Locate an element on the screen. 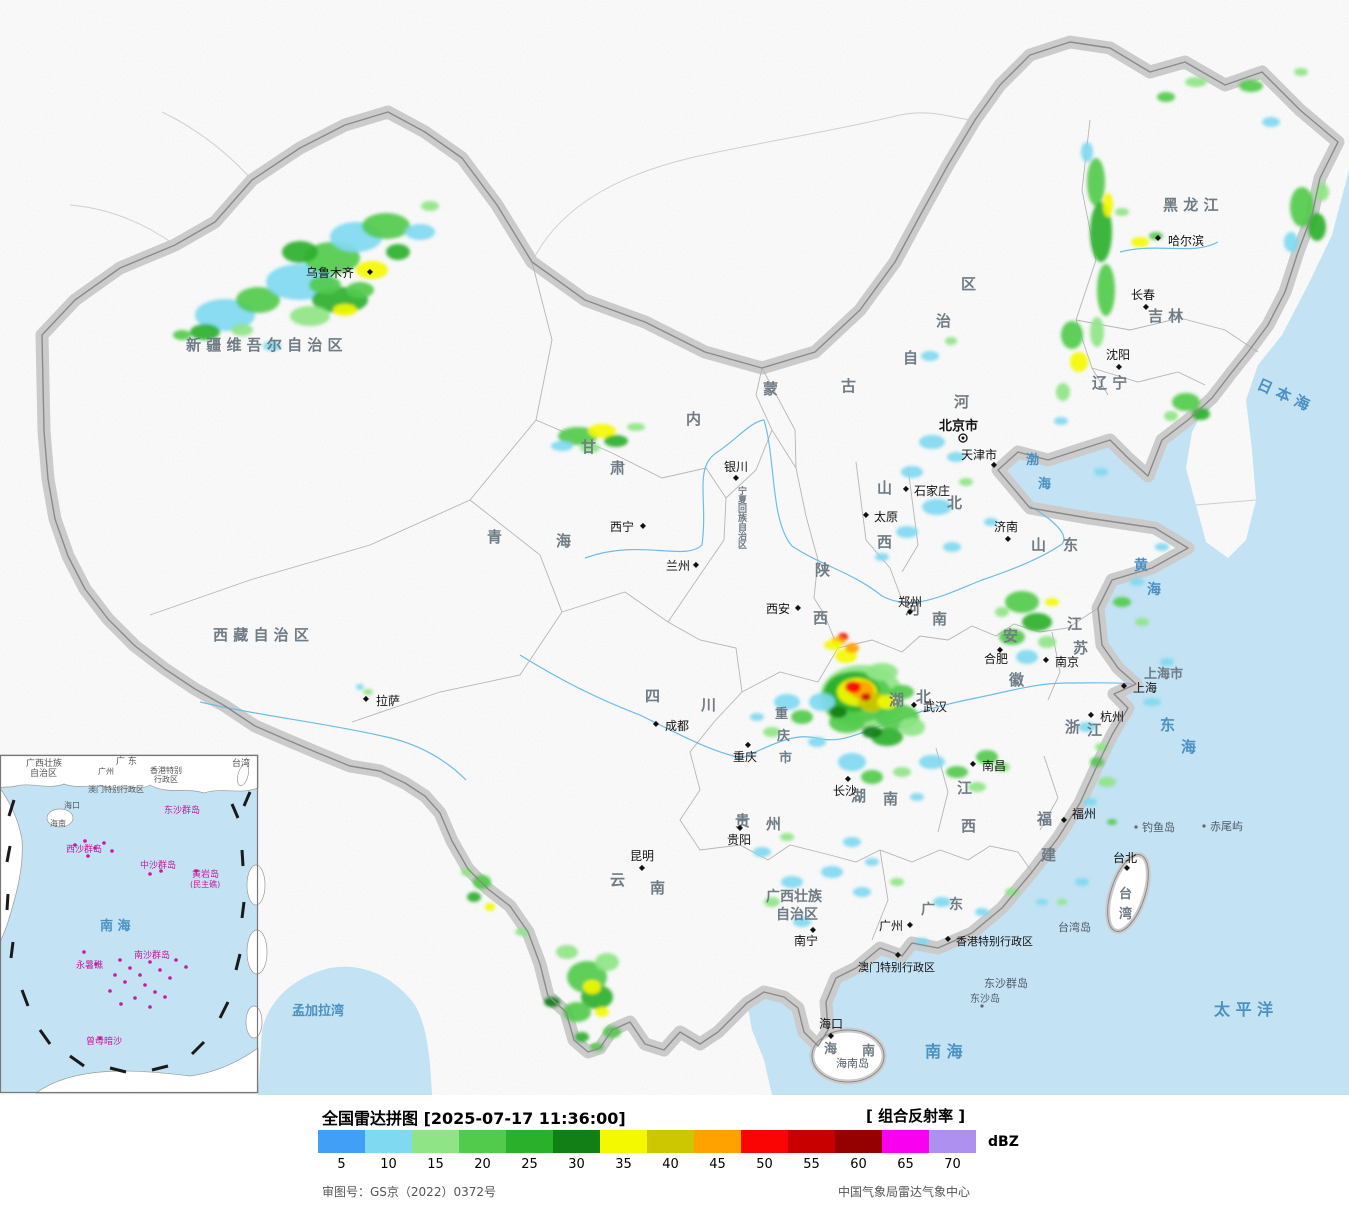  inset-borneo-coast is located at coordinates (146, 1070).